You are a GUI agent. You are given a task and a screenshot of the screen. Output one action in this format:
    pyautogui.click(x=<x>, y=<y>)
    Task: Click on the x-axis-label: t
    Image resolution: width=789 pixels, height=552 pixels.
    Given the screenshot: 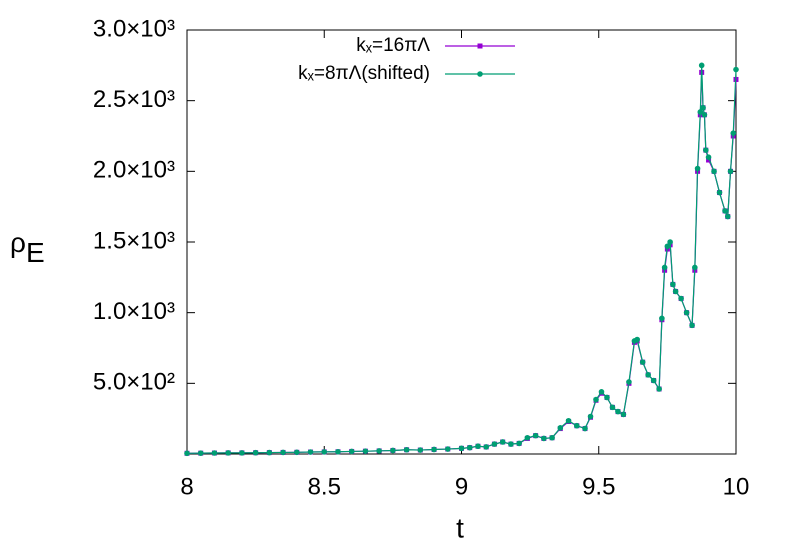 What is the action you would take?
    pyautogui.click(x=460, y=527)
    